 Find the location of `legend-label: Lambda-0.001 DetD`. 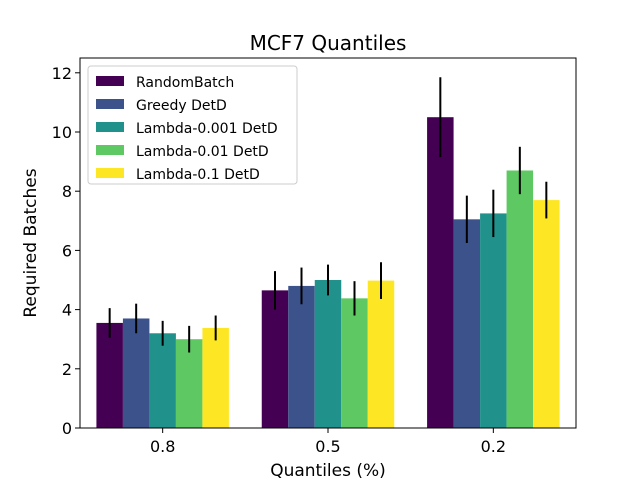

legend-label: Lambda-0.001 DetD is located at coordinates (207, 129).